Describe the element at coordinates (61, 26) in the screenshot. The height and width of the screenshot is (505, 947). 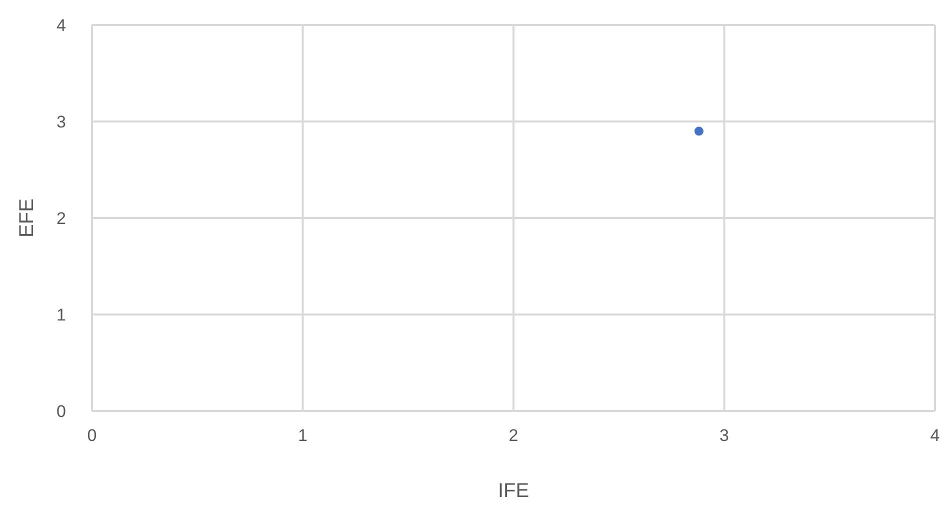
I see `y-tick-label: 4` at that location.